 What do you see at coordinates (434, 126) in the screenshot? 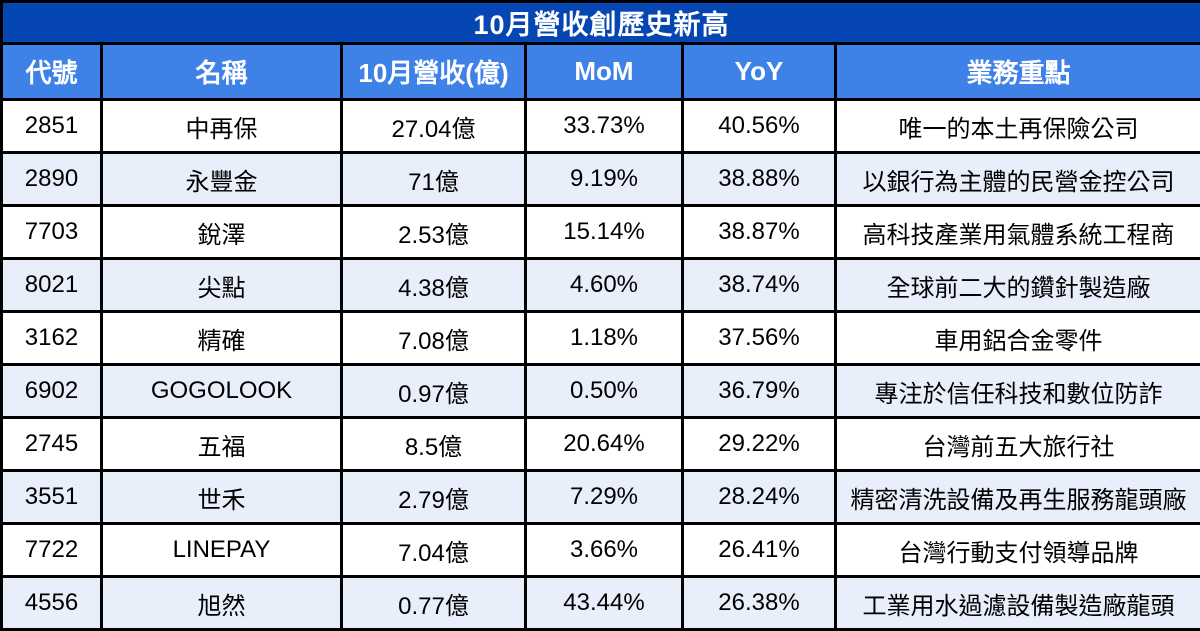
I see `revenue-cell: 27.04億` at bounding box center [434, 126].